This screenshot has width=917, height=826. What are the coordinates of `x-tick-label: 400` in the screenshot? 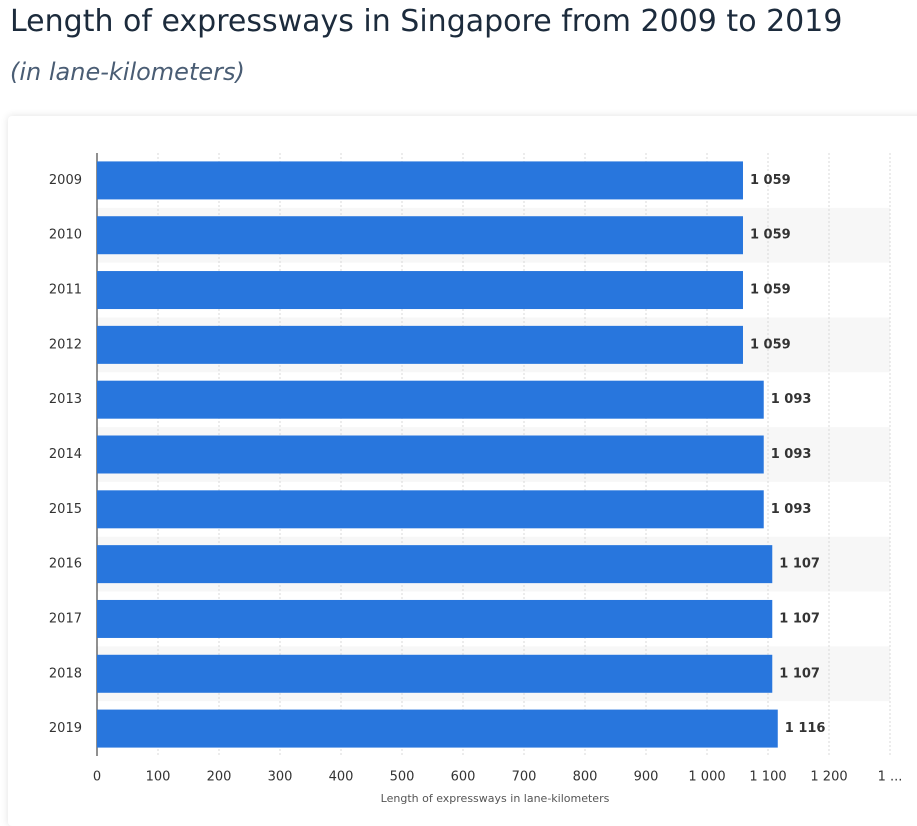 It's located at (341, 777).